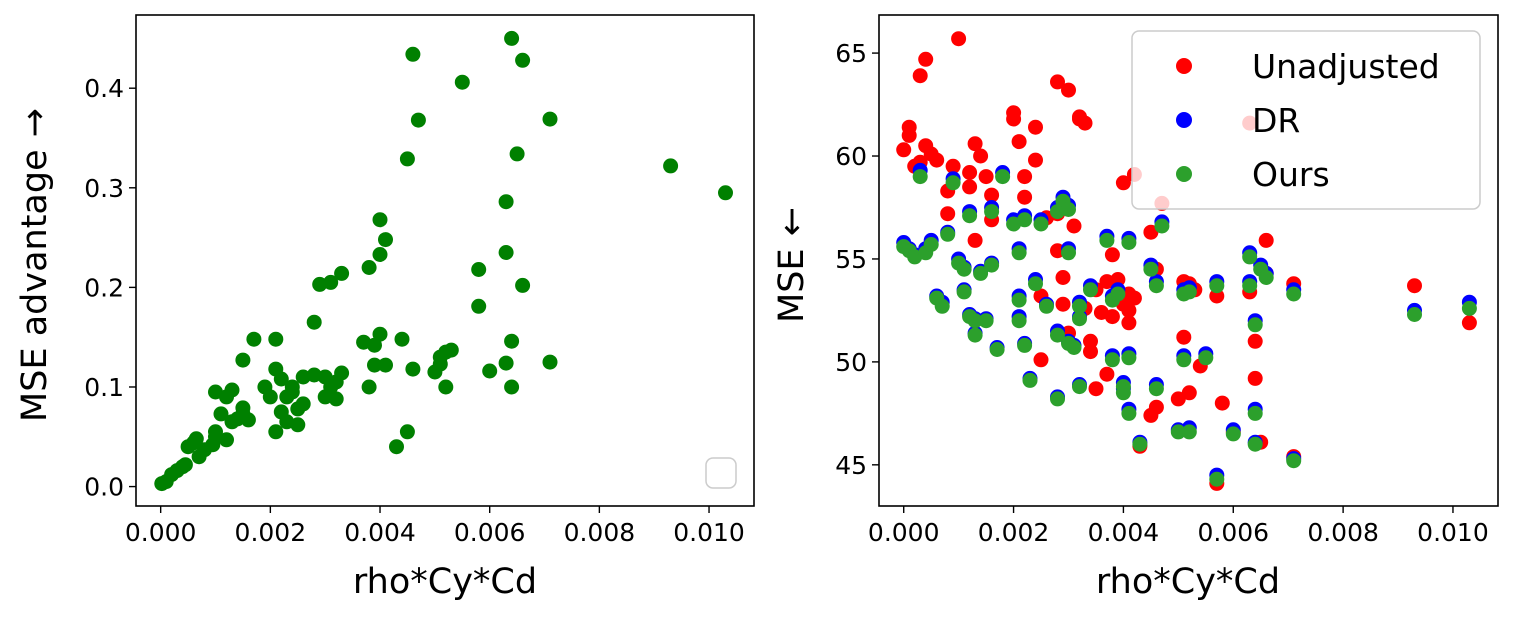 This screenshot has width=1516, height=617. I want to click on legend-marker-unadjusted, so click(1184, 66).